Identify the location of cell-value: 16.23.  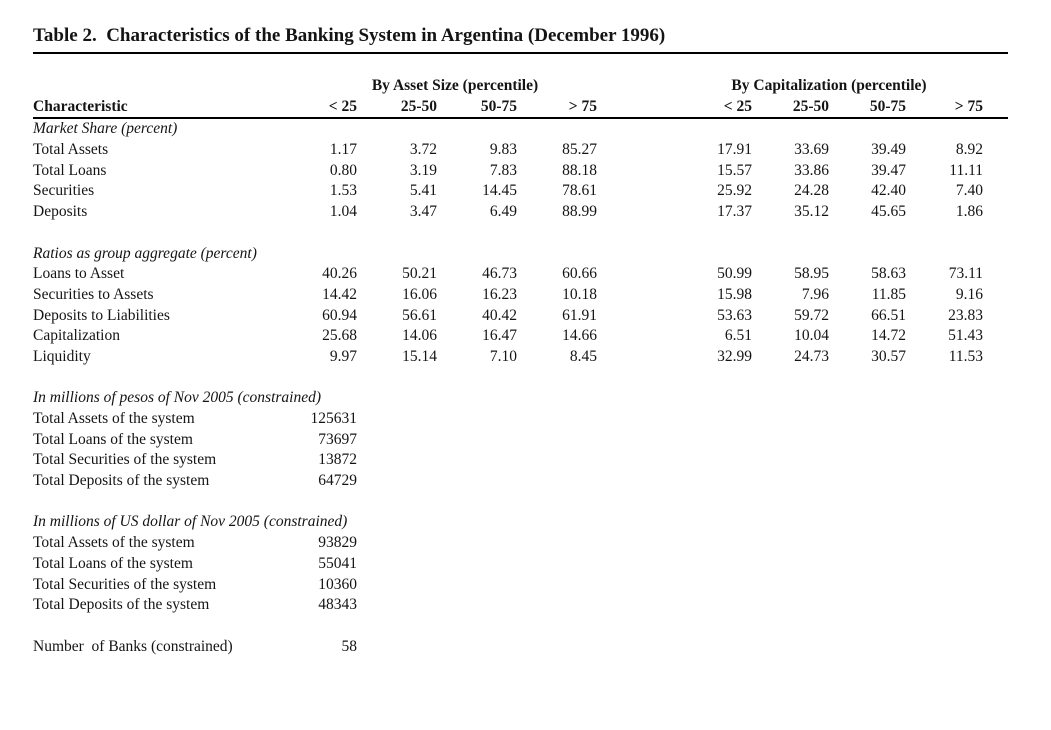
(499, 294).